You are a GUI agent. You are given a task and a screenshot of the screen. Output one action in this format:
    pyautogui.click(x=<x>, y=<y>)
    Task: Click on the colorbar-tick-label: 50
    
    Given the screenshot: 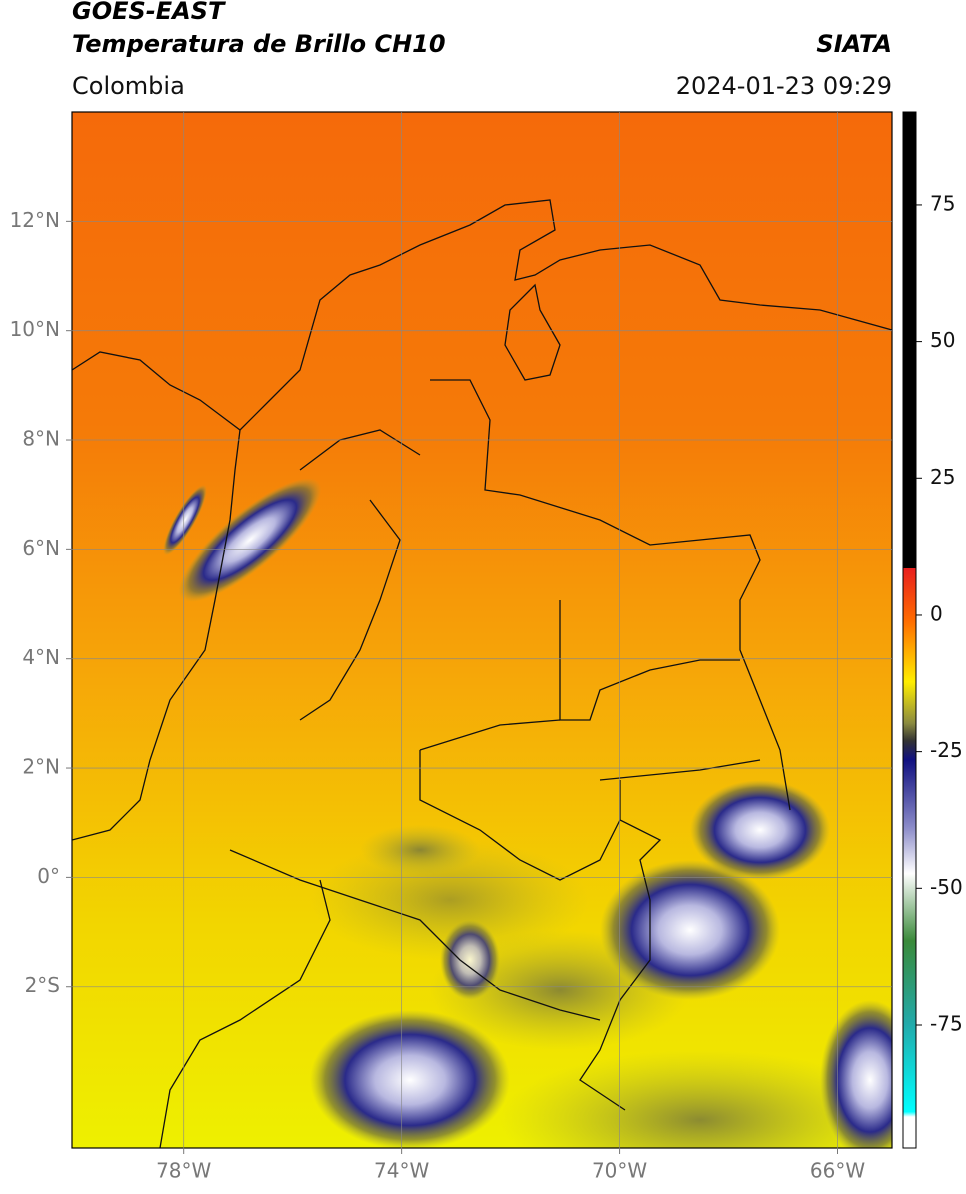 What is the action you would take?
    pyautogui.click(x=942, y=340)
    